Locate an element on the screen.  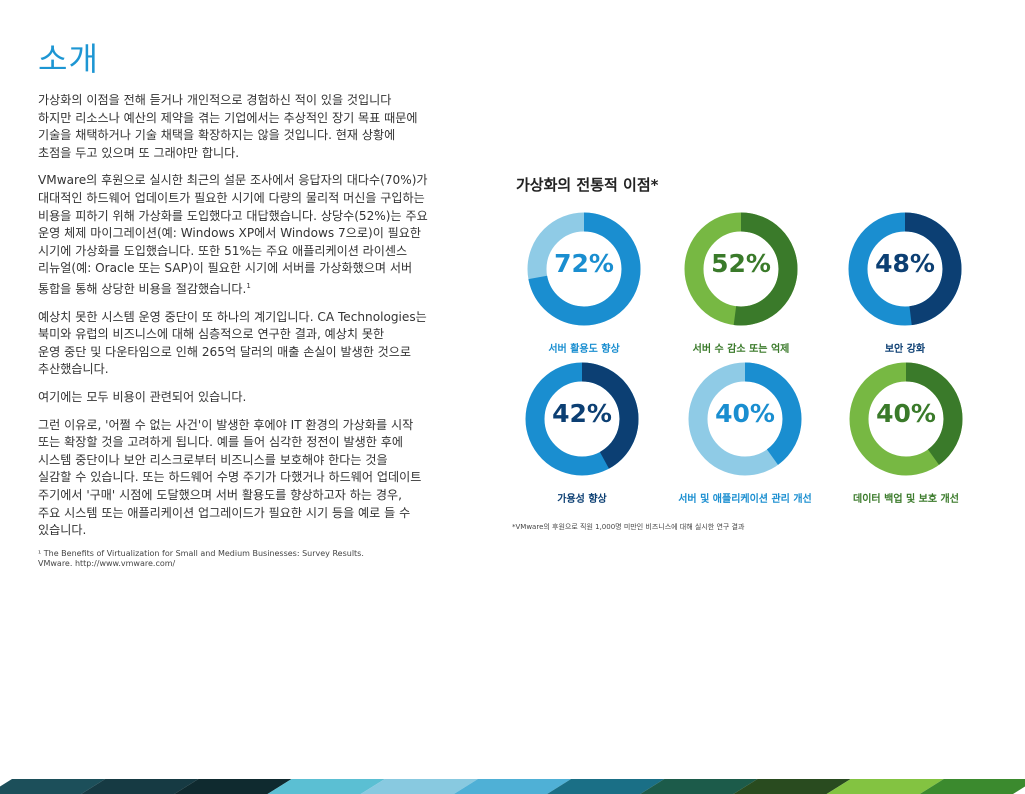
donut-3: 48% 보안 강화 is located at coordinates (905, 287).